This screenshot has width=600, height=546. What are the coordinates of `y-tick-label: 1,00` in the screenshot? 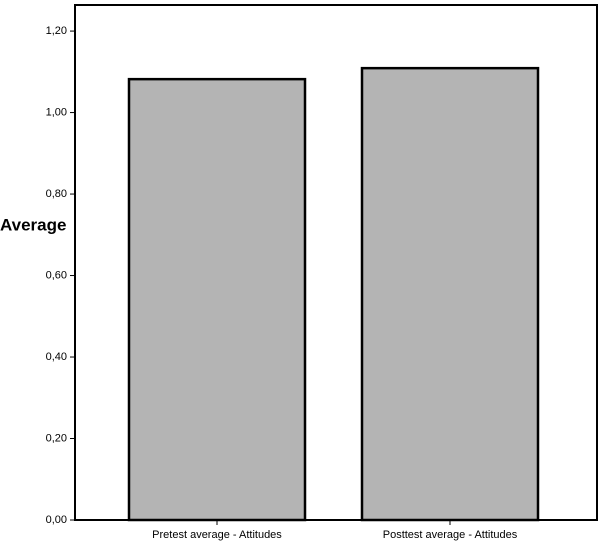 It's located at (56, 112).